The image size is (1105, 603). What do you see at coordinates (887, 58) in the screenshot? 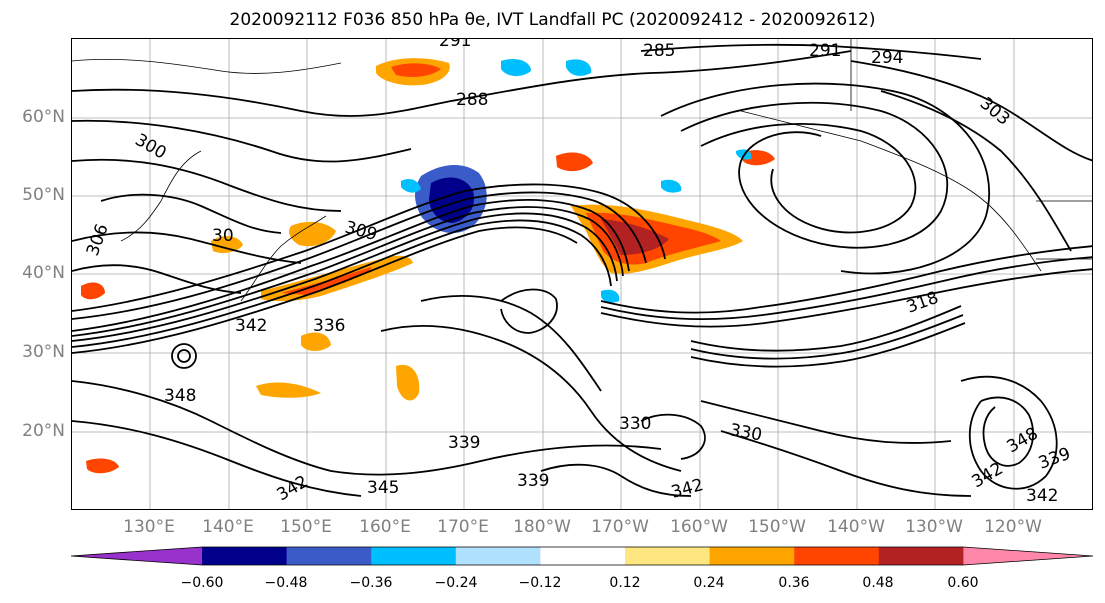
I see `contour-label: 294` at bounding box center [887, 58].